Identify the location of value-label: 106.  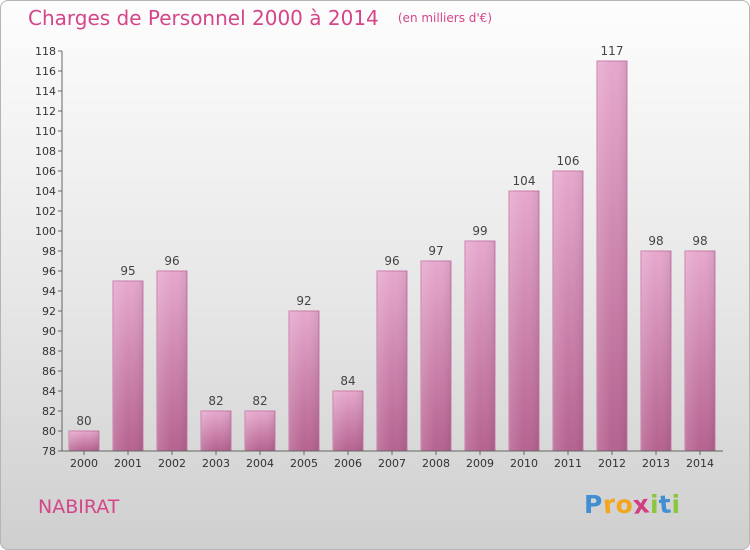
(568, 161).